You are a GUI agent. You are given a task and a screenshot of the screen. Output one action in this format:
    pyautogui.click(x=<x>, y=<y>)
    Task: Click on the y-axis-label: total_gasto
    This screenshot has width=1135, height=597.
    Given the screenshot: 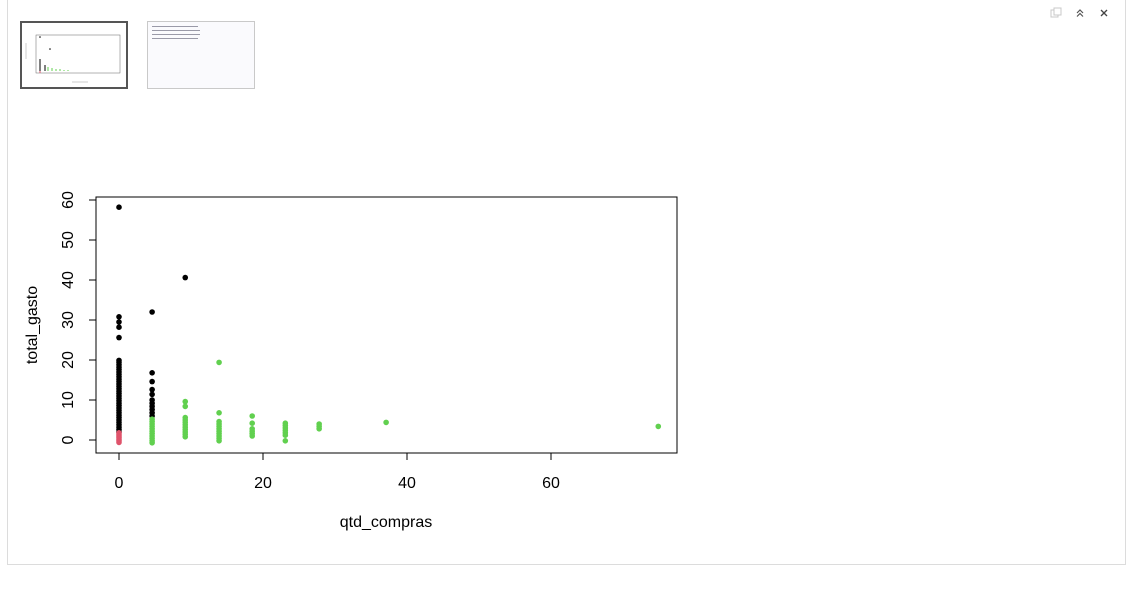 What is the action you would take?
    pyautogui.click(x=32, y=325)
    